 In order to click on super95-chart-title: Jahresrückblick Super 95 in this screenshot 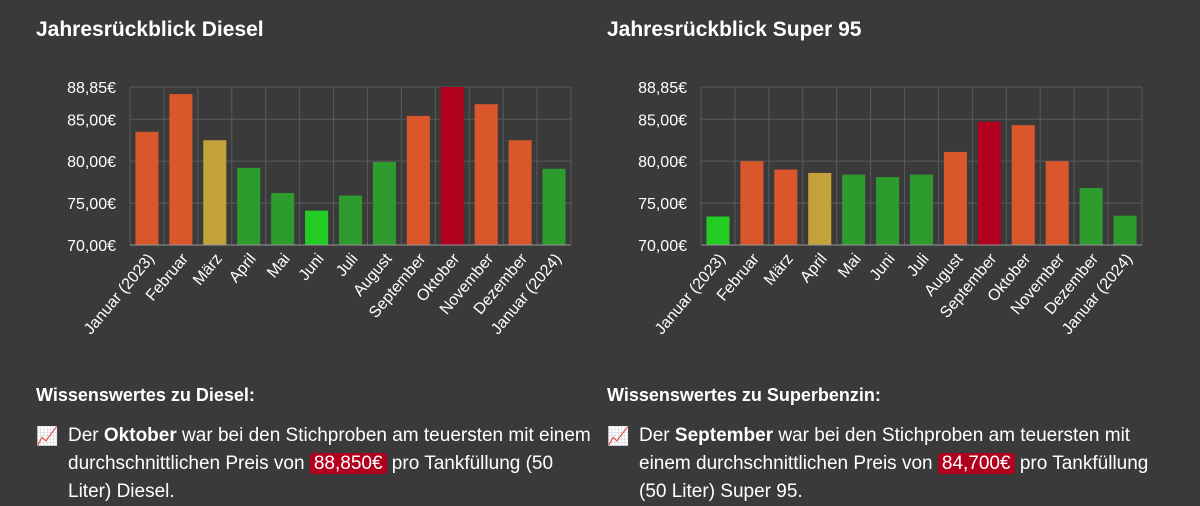, I will do `click(734, 29)`.